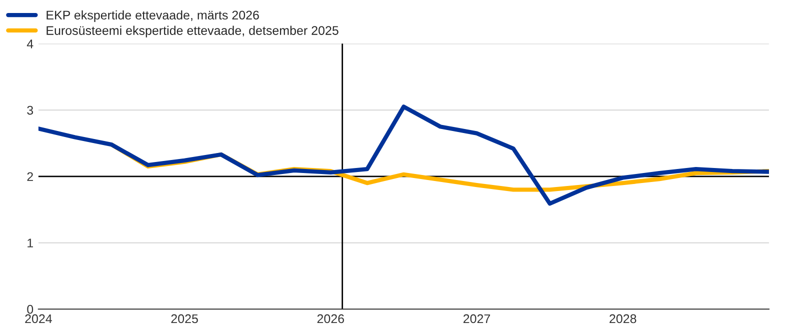 This screenshot has height=336, width=801. What do you see at coordinates (30, 110) in the screenshot?
I see `y-tick-label: 3` at bounding box center [30, 110].